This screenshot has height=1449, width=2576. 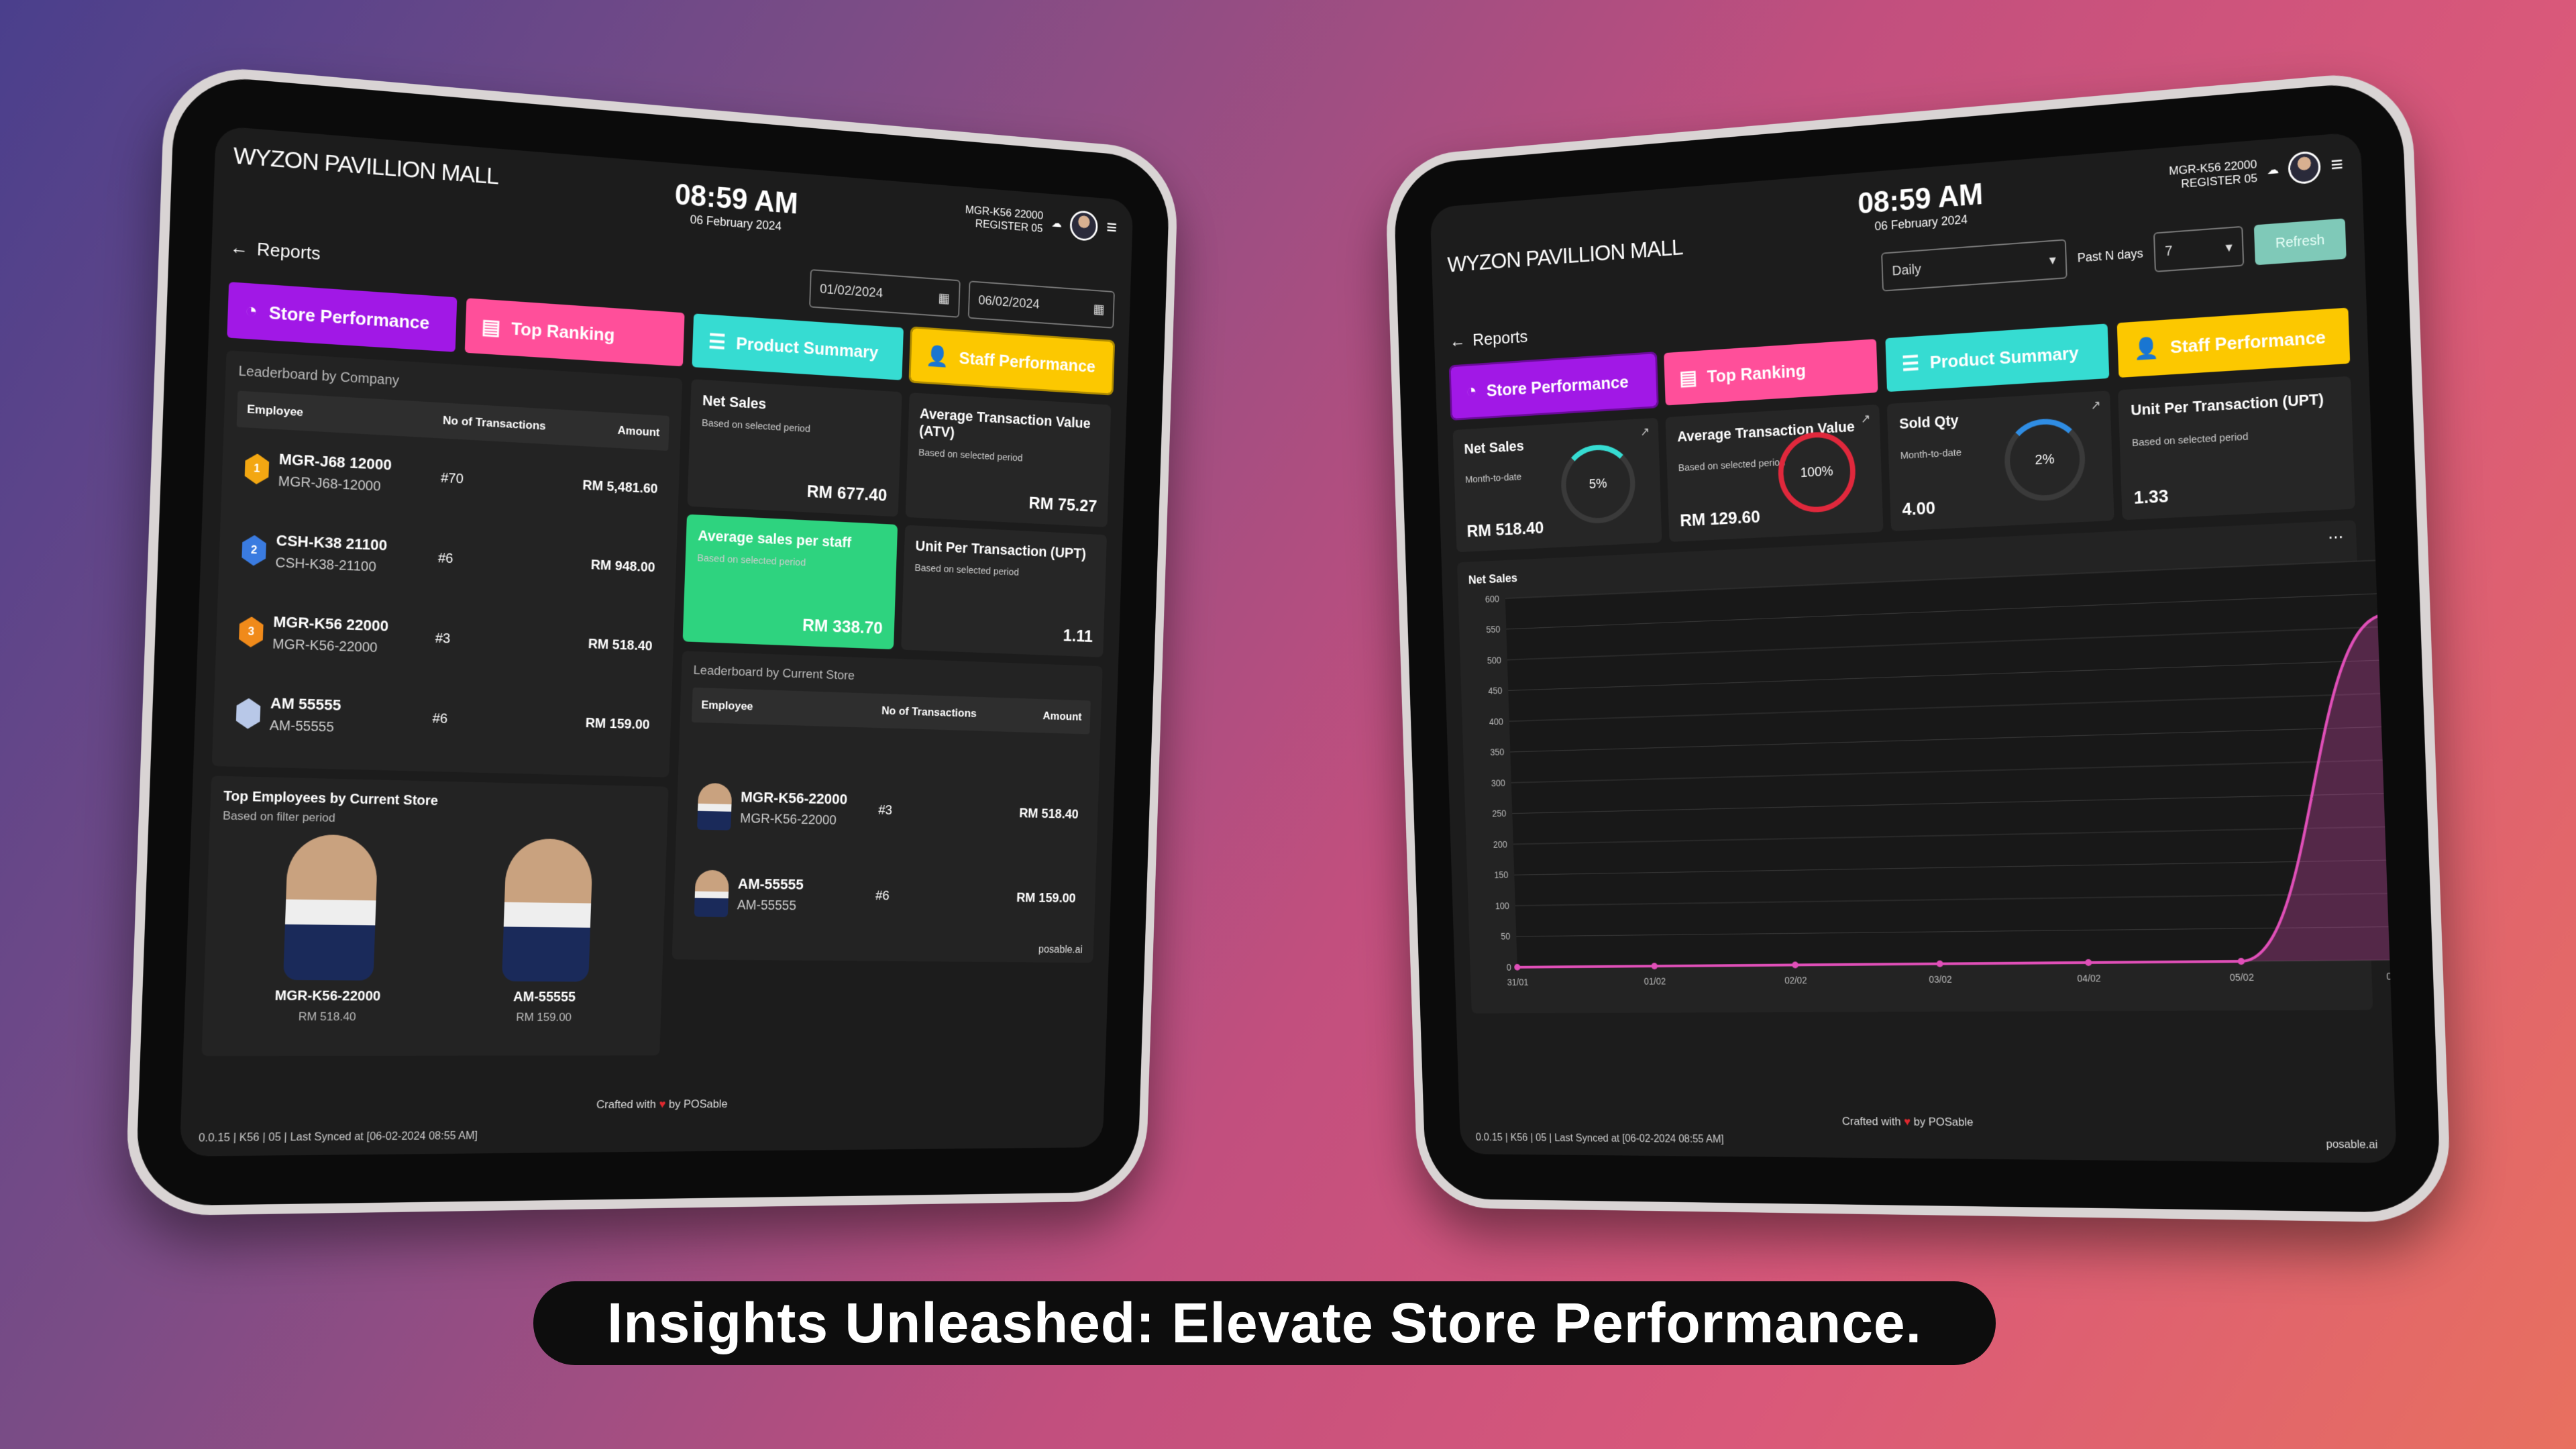 I want to click on mall-name: WYZON PAVILLION MALL, so click(x=366, y=166).